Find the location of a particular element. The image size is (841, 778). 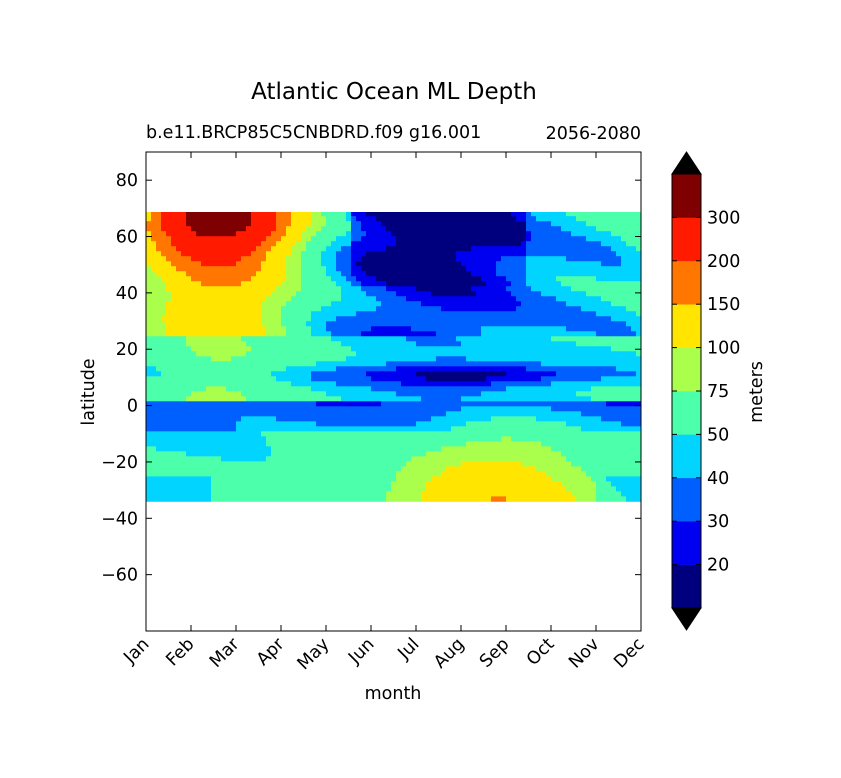

colorbar-tick-label: 75 is located at coordinates (718, 392).